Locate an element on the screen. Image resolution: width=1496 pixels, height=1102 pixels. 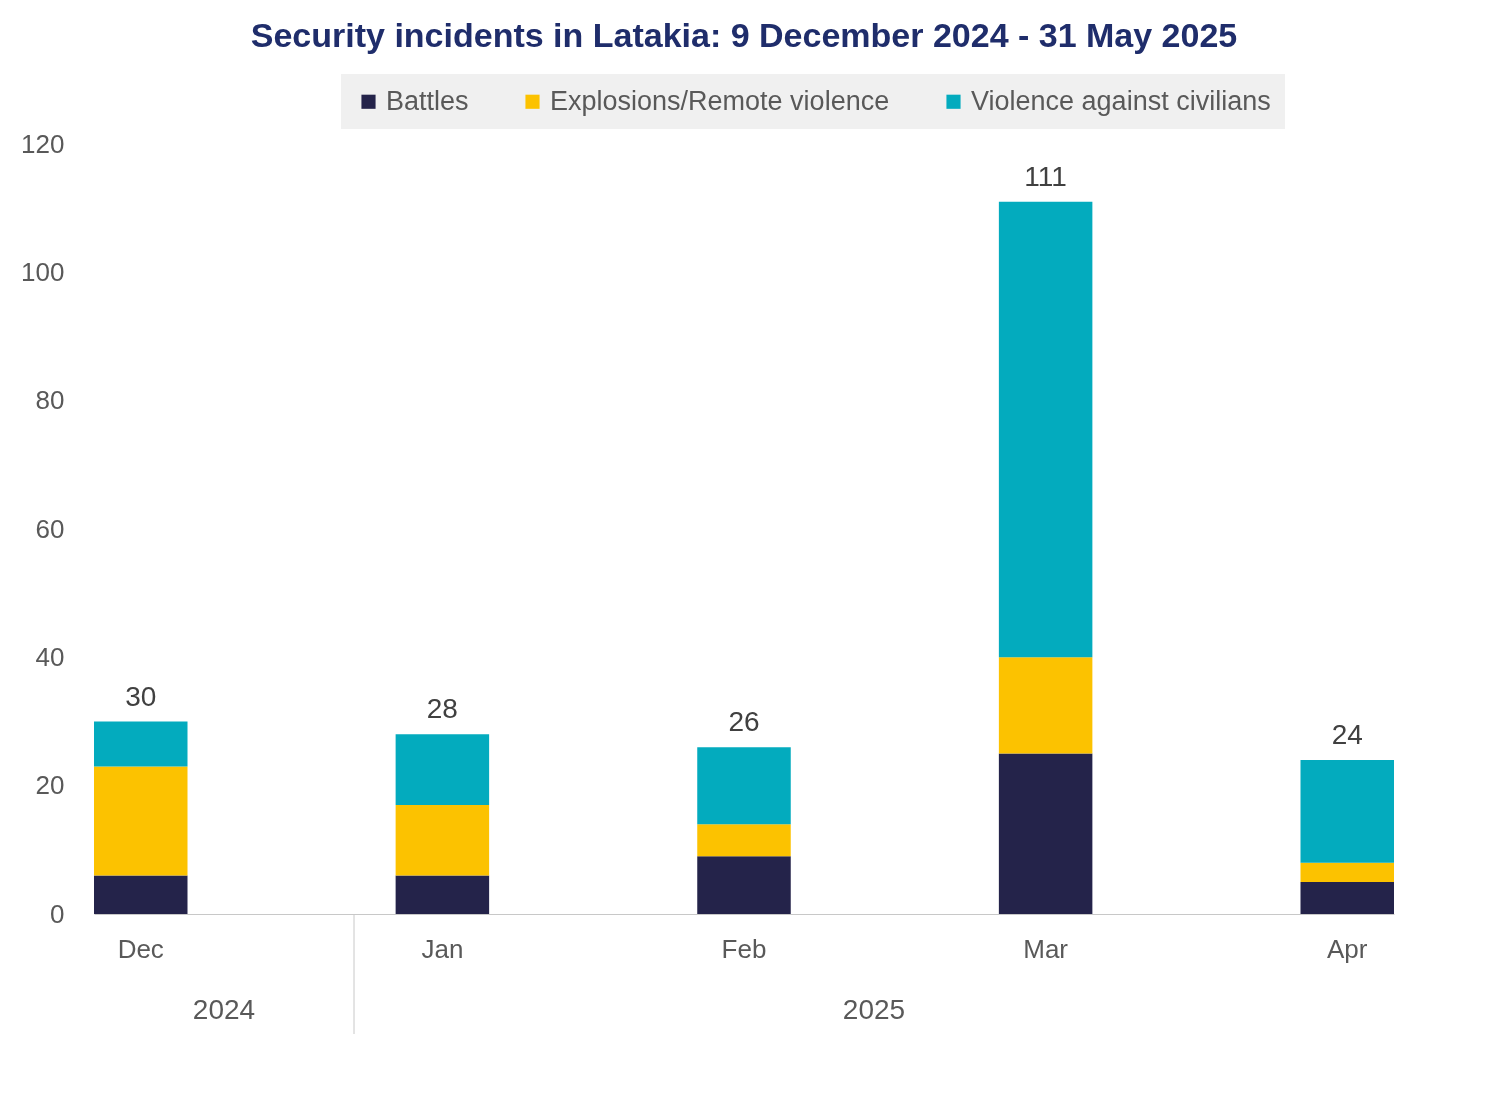
total-label: 30 is located at coordinates (141, 696).